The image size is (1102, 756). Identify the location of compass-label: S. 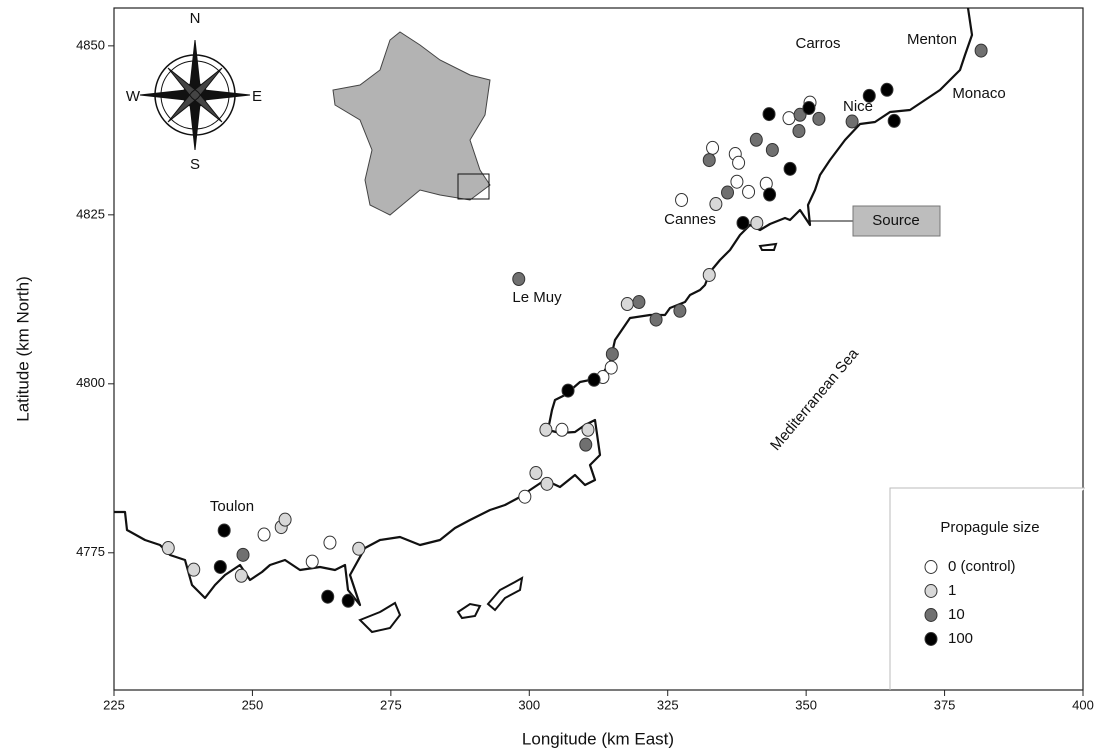
(195, 164).